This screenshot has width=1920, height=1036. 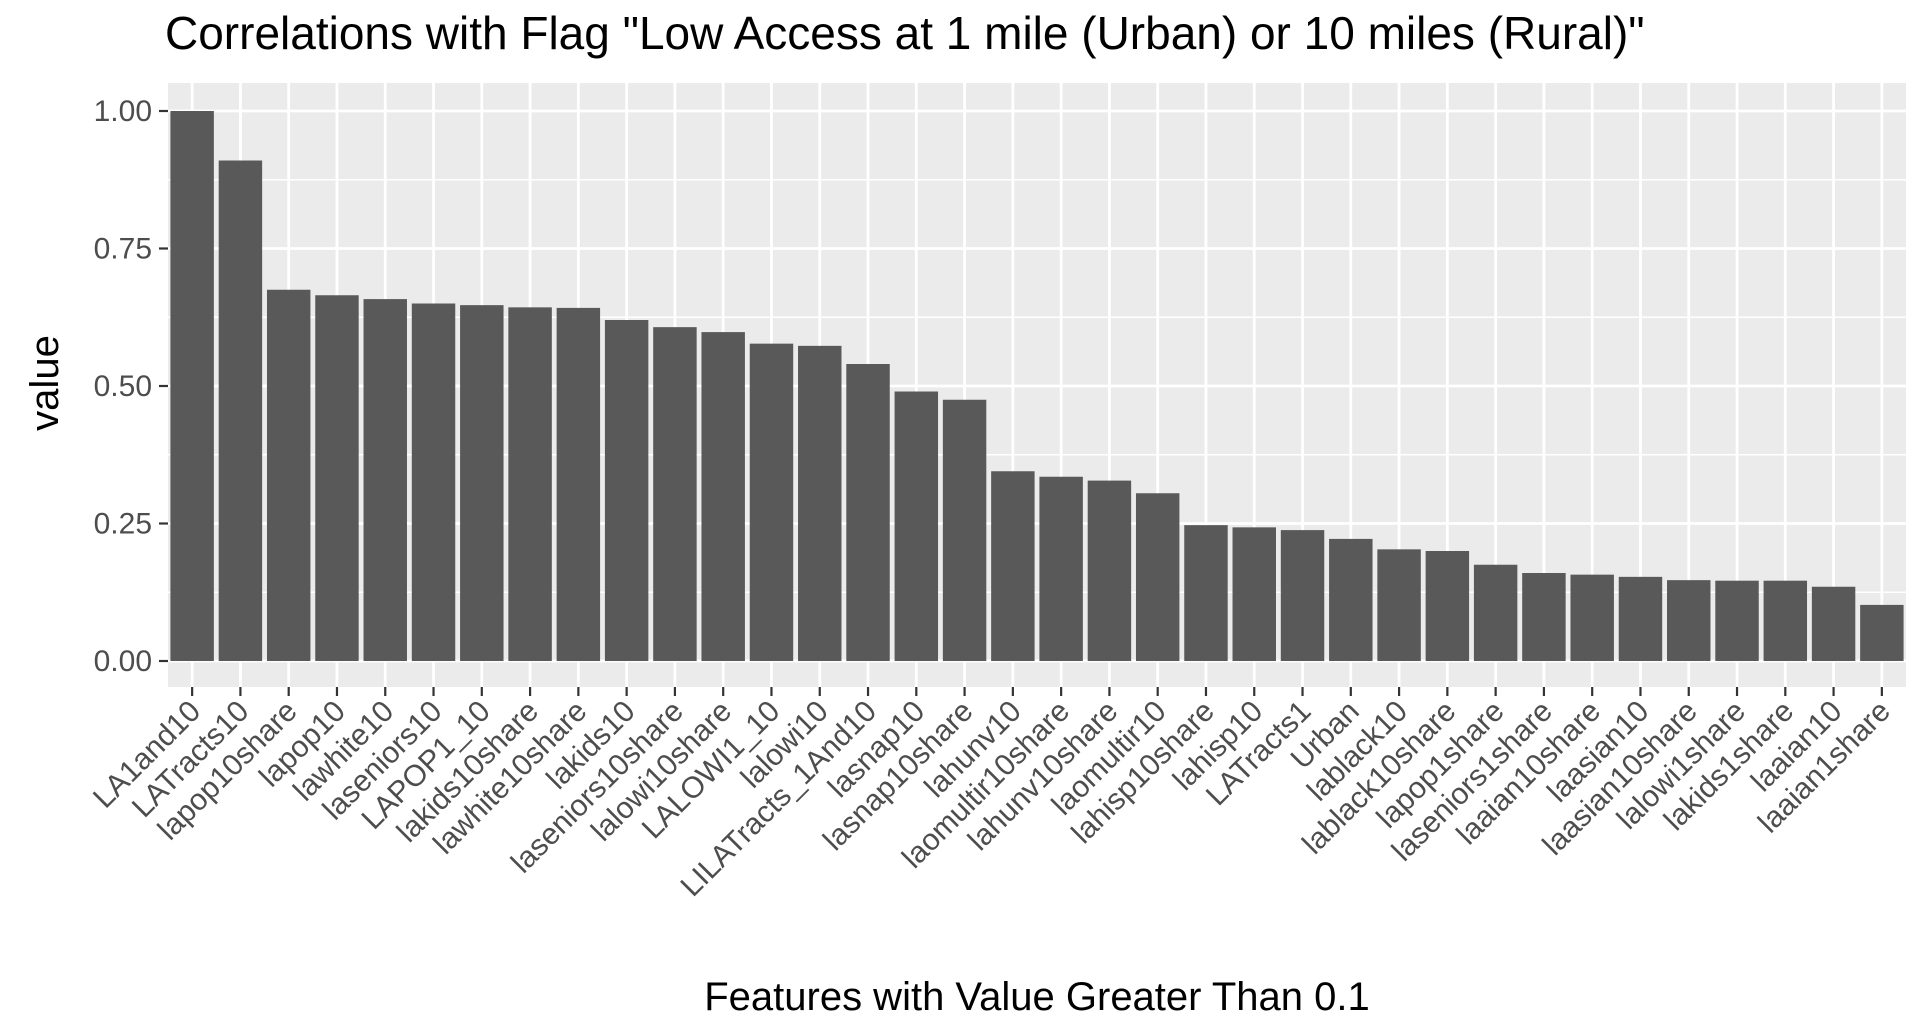 I want to click on bar-laaian10, so click(x=1833, y=623).